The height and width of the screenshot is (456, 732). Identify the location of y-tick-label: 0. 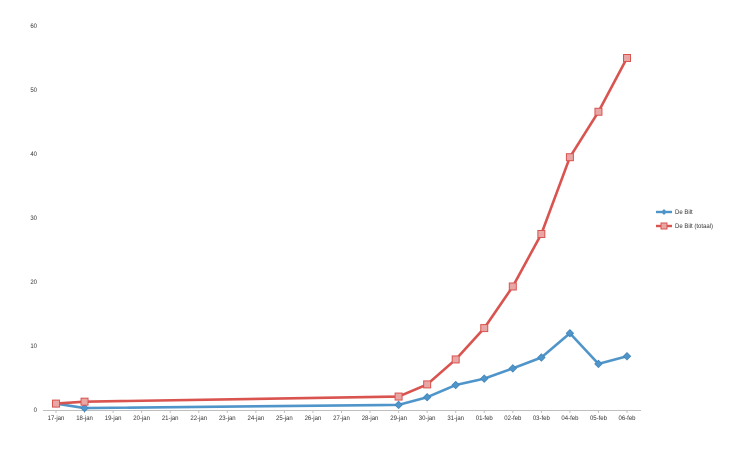
(36, 411).